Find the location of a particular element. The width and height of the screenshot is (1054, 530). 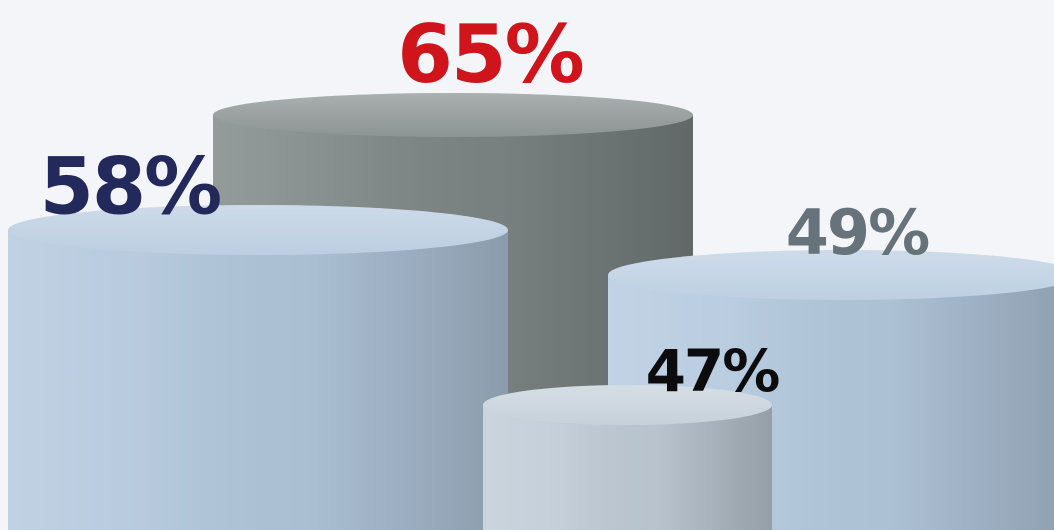

value-label: 65% is located at coordinates (489, 54).